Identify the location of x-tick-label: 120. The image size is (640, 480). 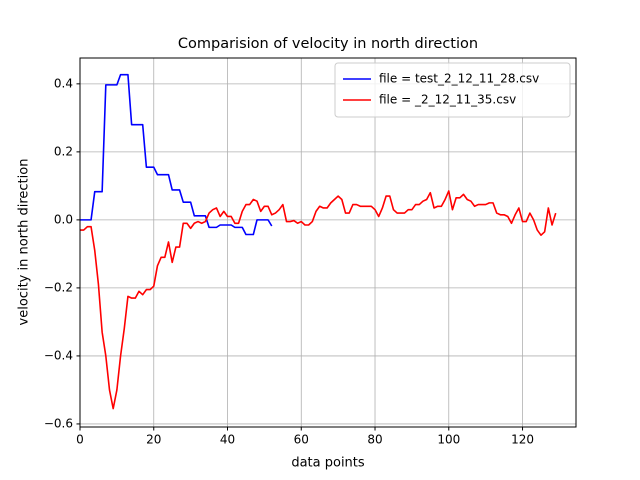
(522, 440).